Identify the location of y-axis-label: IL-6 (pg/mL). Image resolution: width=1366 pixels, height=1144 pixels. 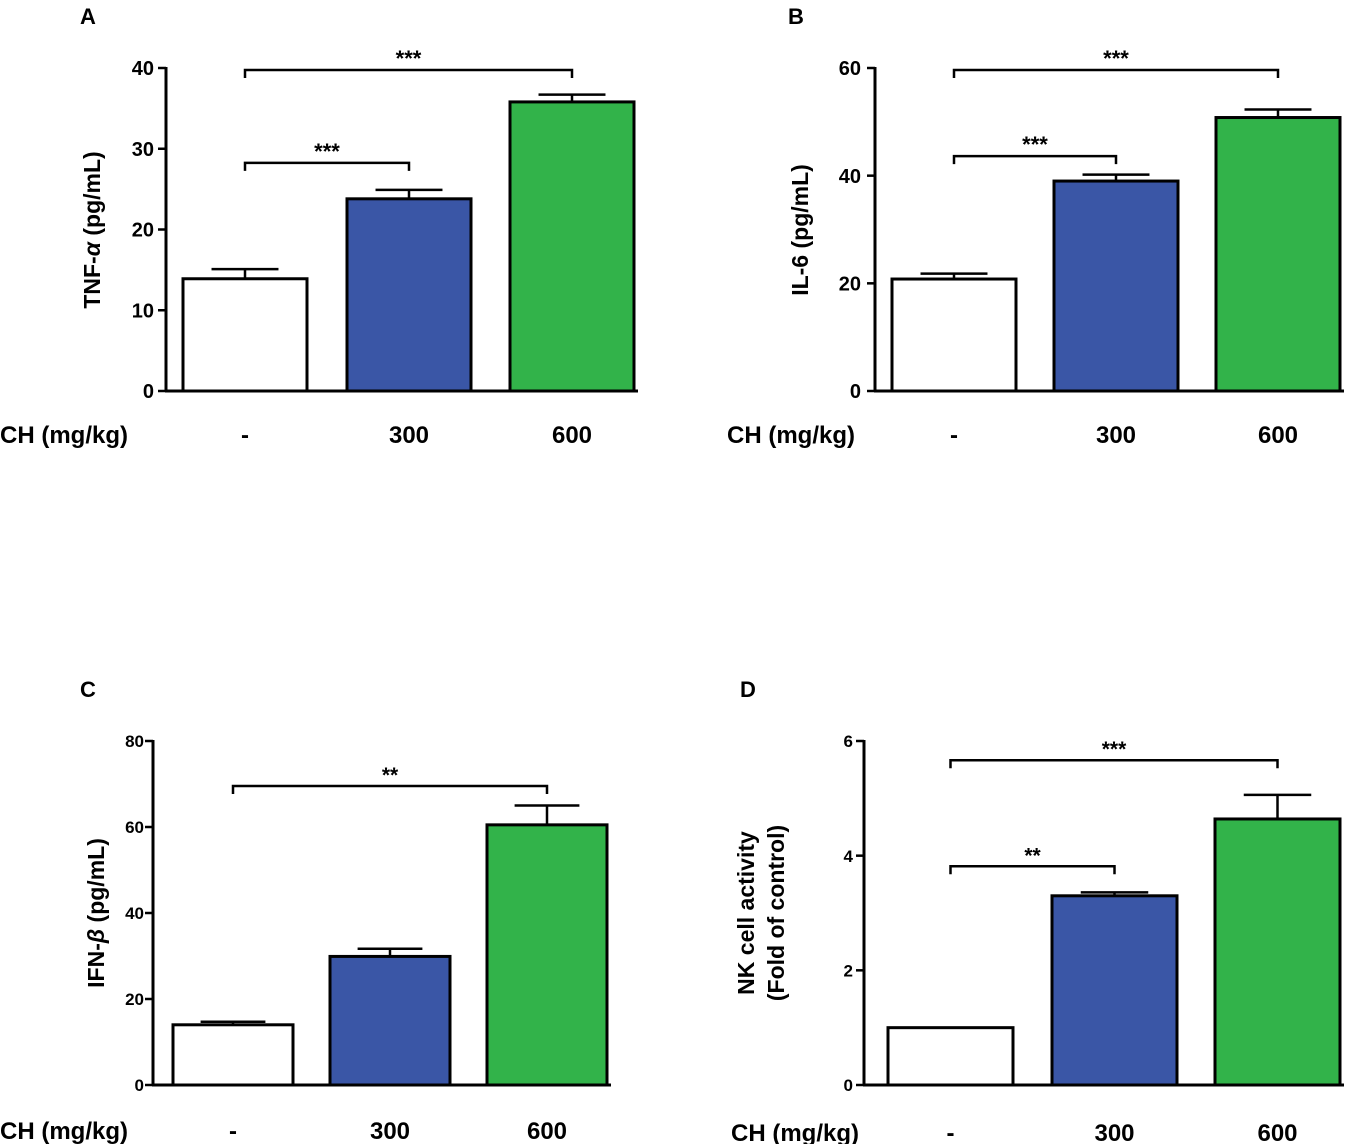
(800, 230).